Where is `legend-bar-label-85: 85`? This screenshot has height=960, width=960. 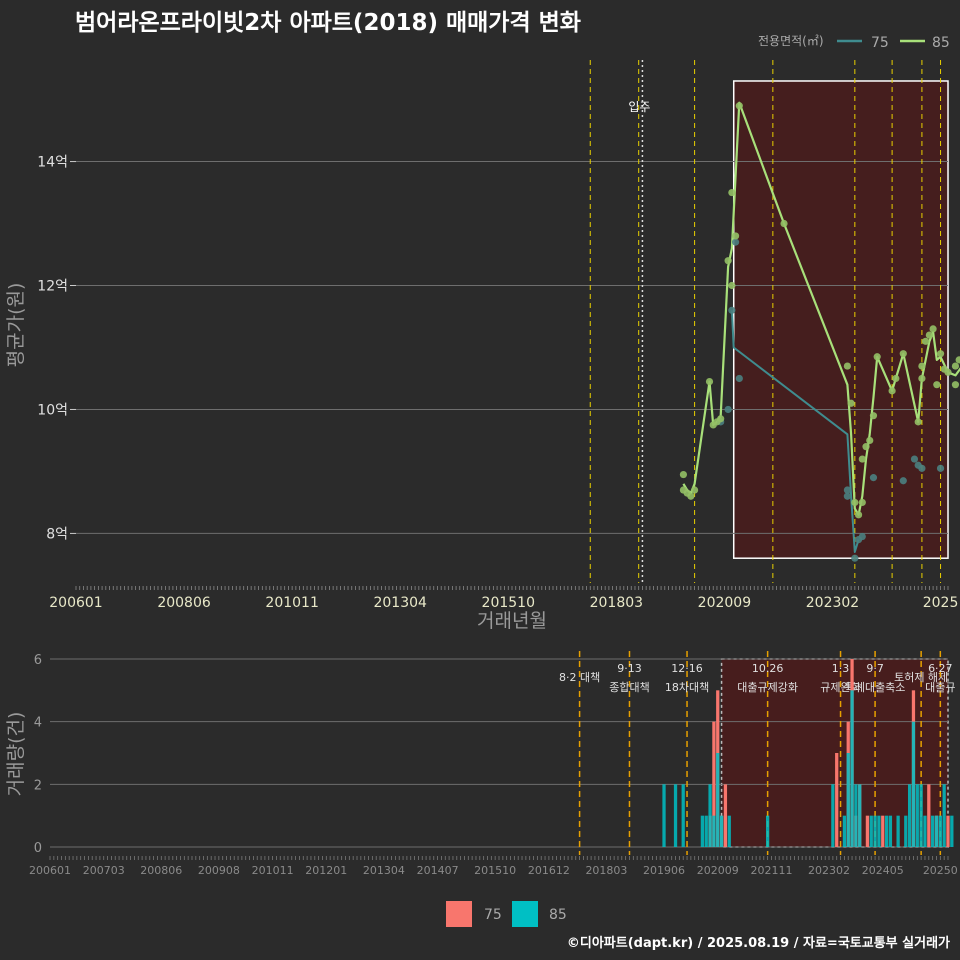 legend-bar-label-85: 85 is located at coordinates (558, 915).